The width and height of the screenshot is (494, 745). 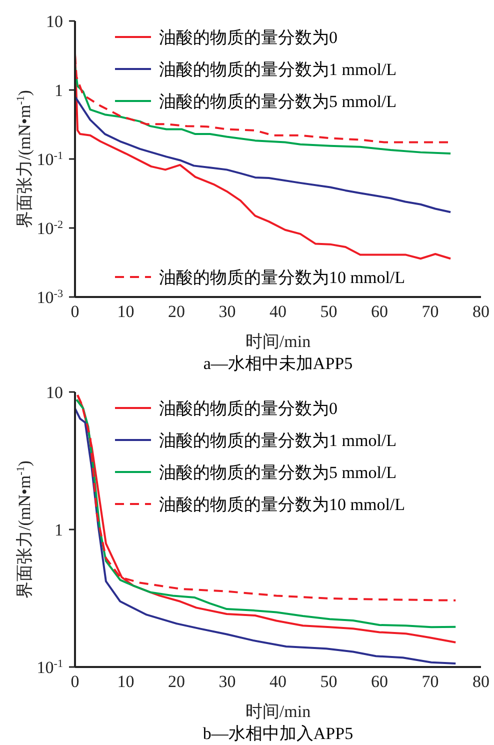 What do you see at coordinates (278, 364) in the screenshot?
I see `text: a—水相中未加APP5` at bounding box center [278, 364].